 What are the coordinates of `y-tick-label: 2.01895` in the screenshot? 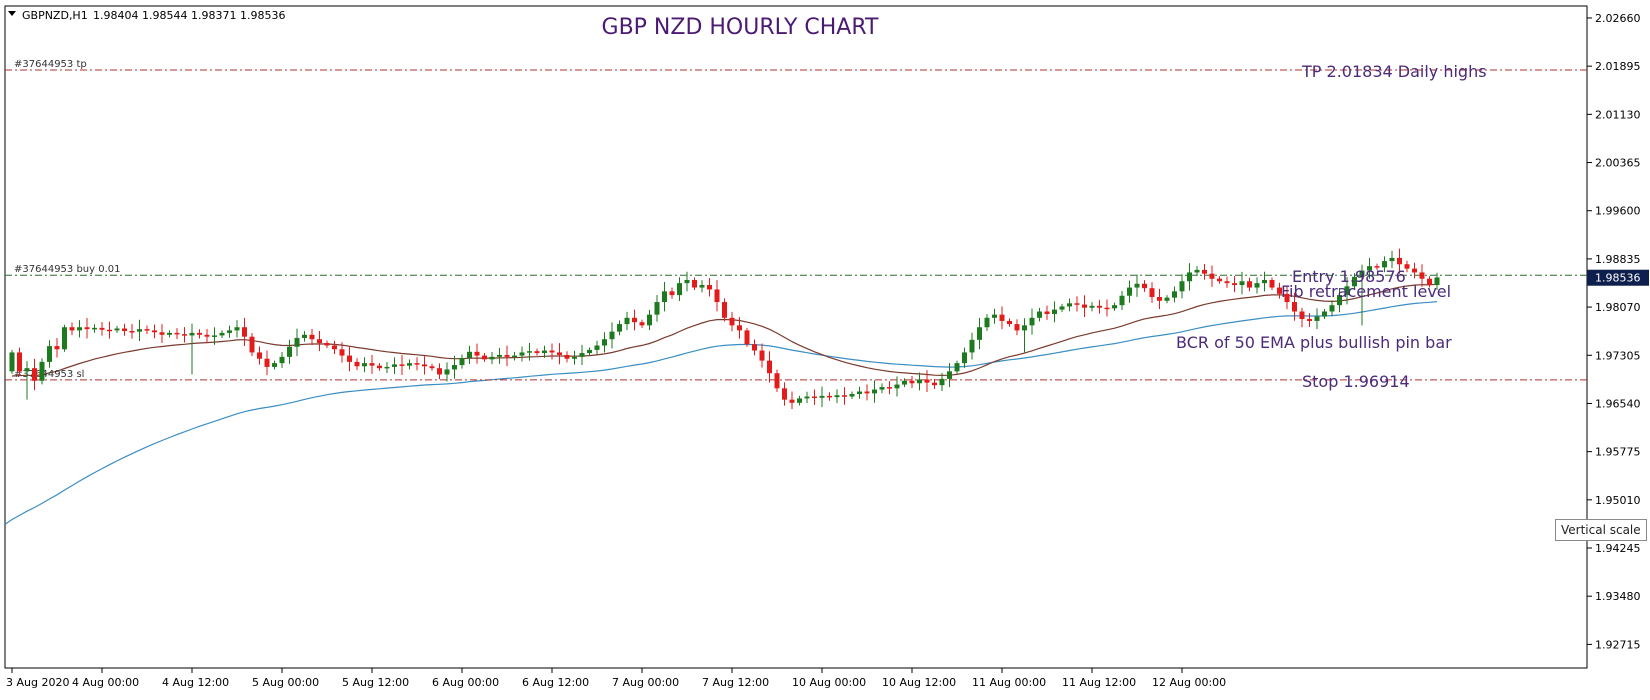 It's located at (1618, 66).